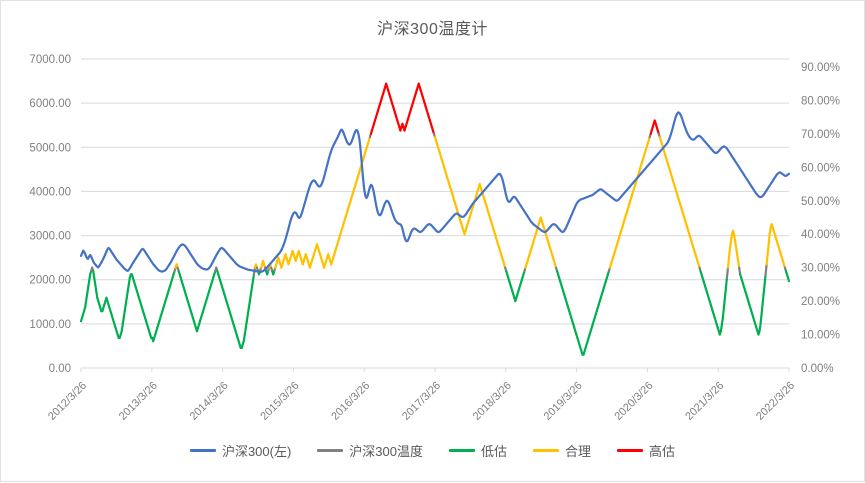 This screenshot has height=483, width=865. I want to click on legend-label: 沪深300温度, so click(386, 451).